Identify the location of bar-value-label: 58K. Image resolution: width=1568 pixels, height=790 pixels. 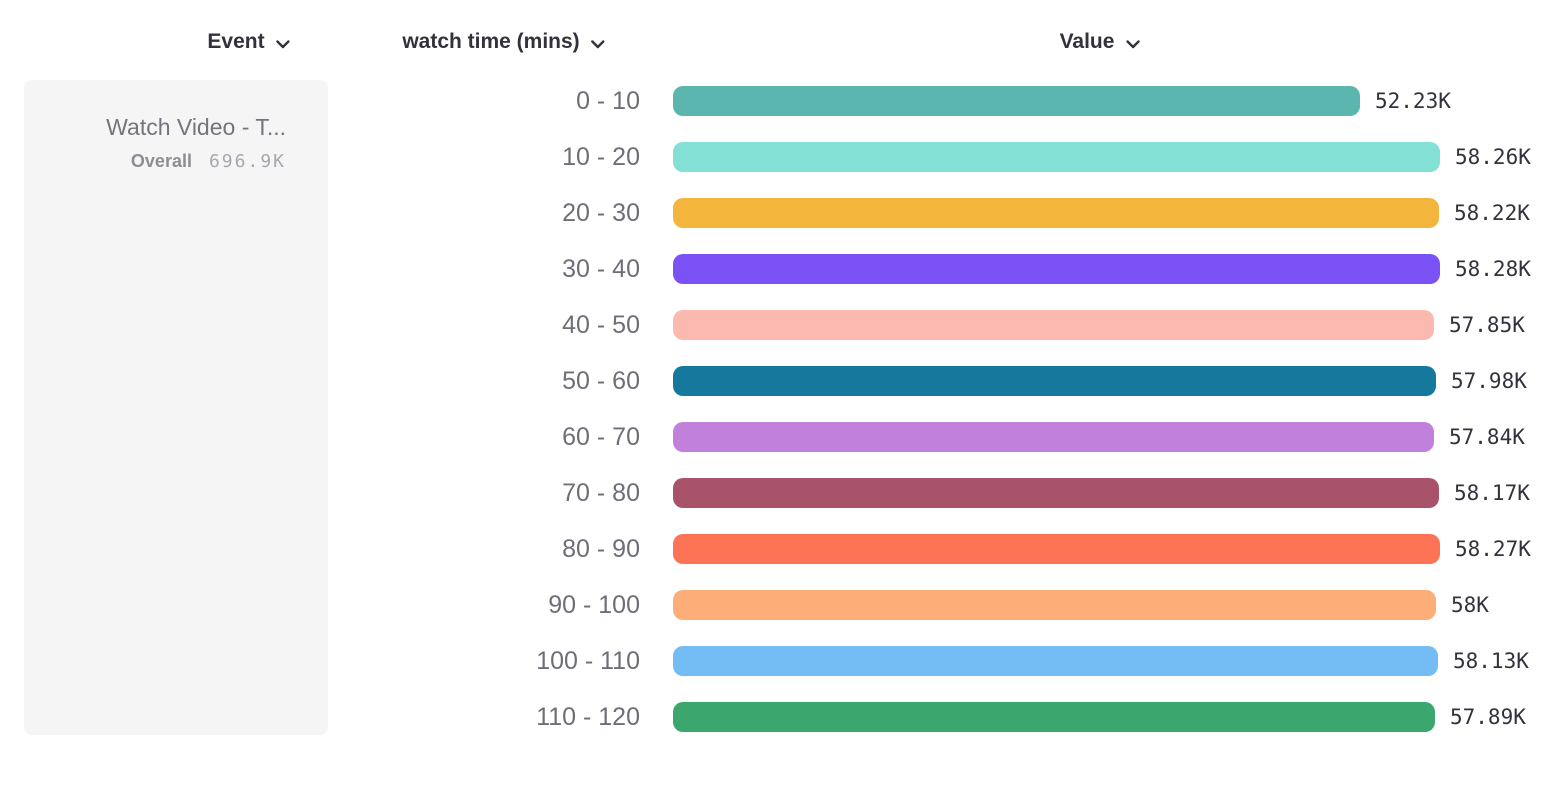
(1470, 605).